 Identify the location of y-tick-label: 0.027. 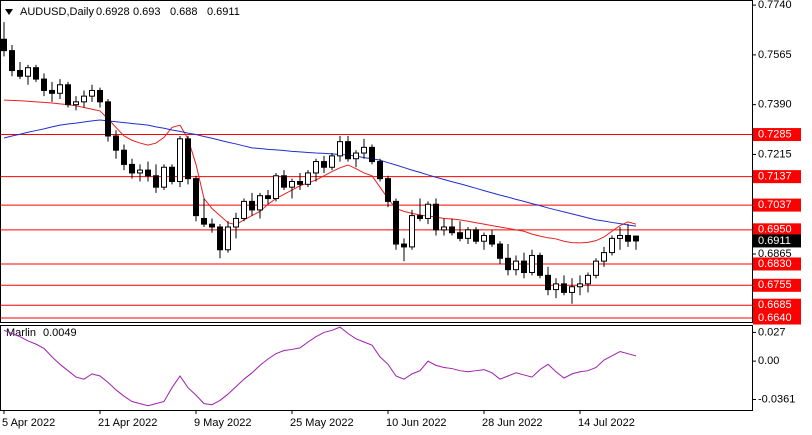
(772, 332).